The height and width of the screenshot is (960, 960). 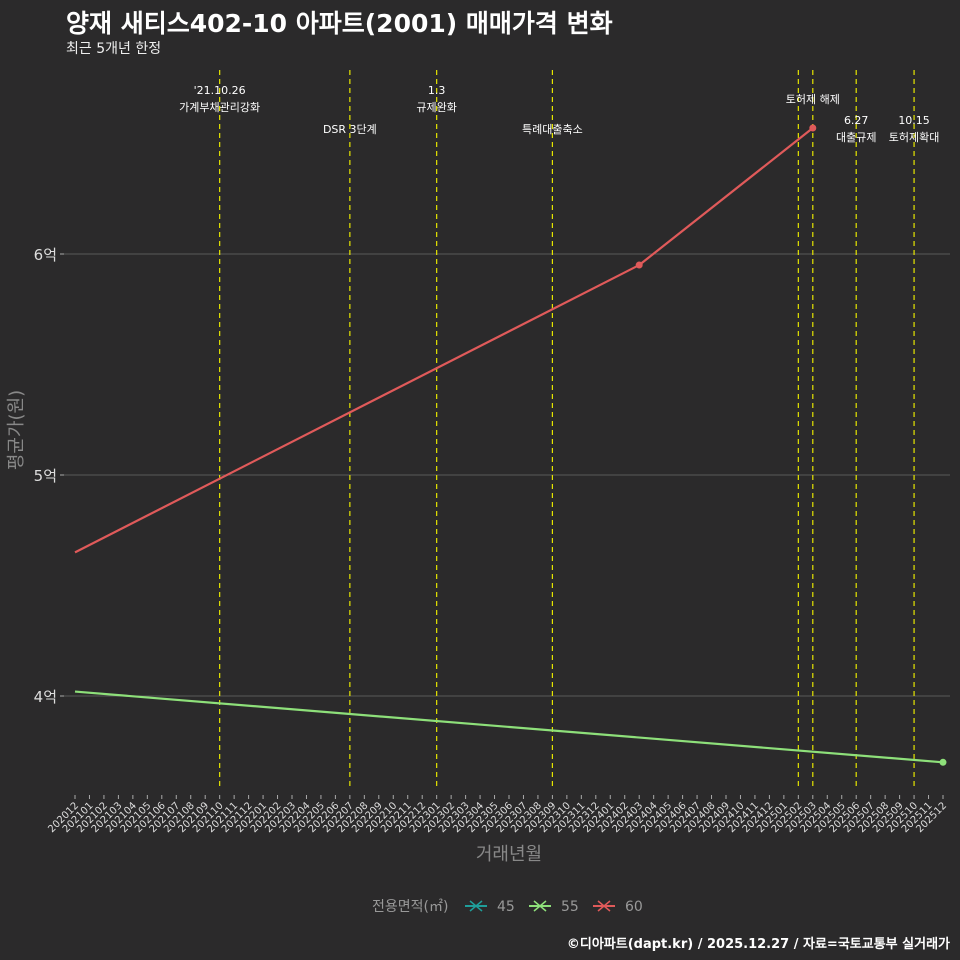 What do you see at coordinates (856, 137) in the screenshot?
I see `event-label: 대출규제` at bounding box center [856, 137].